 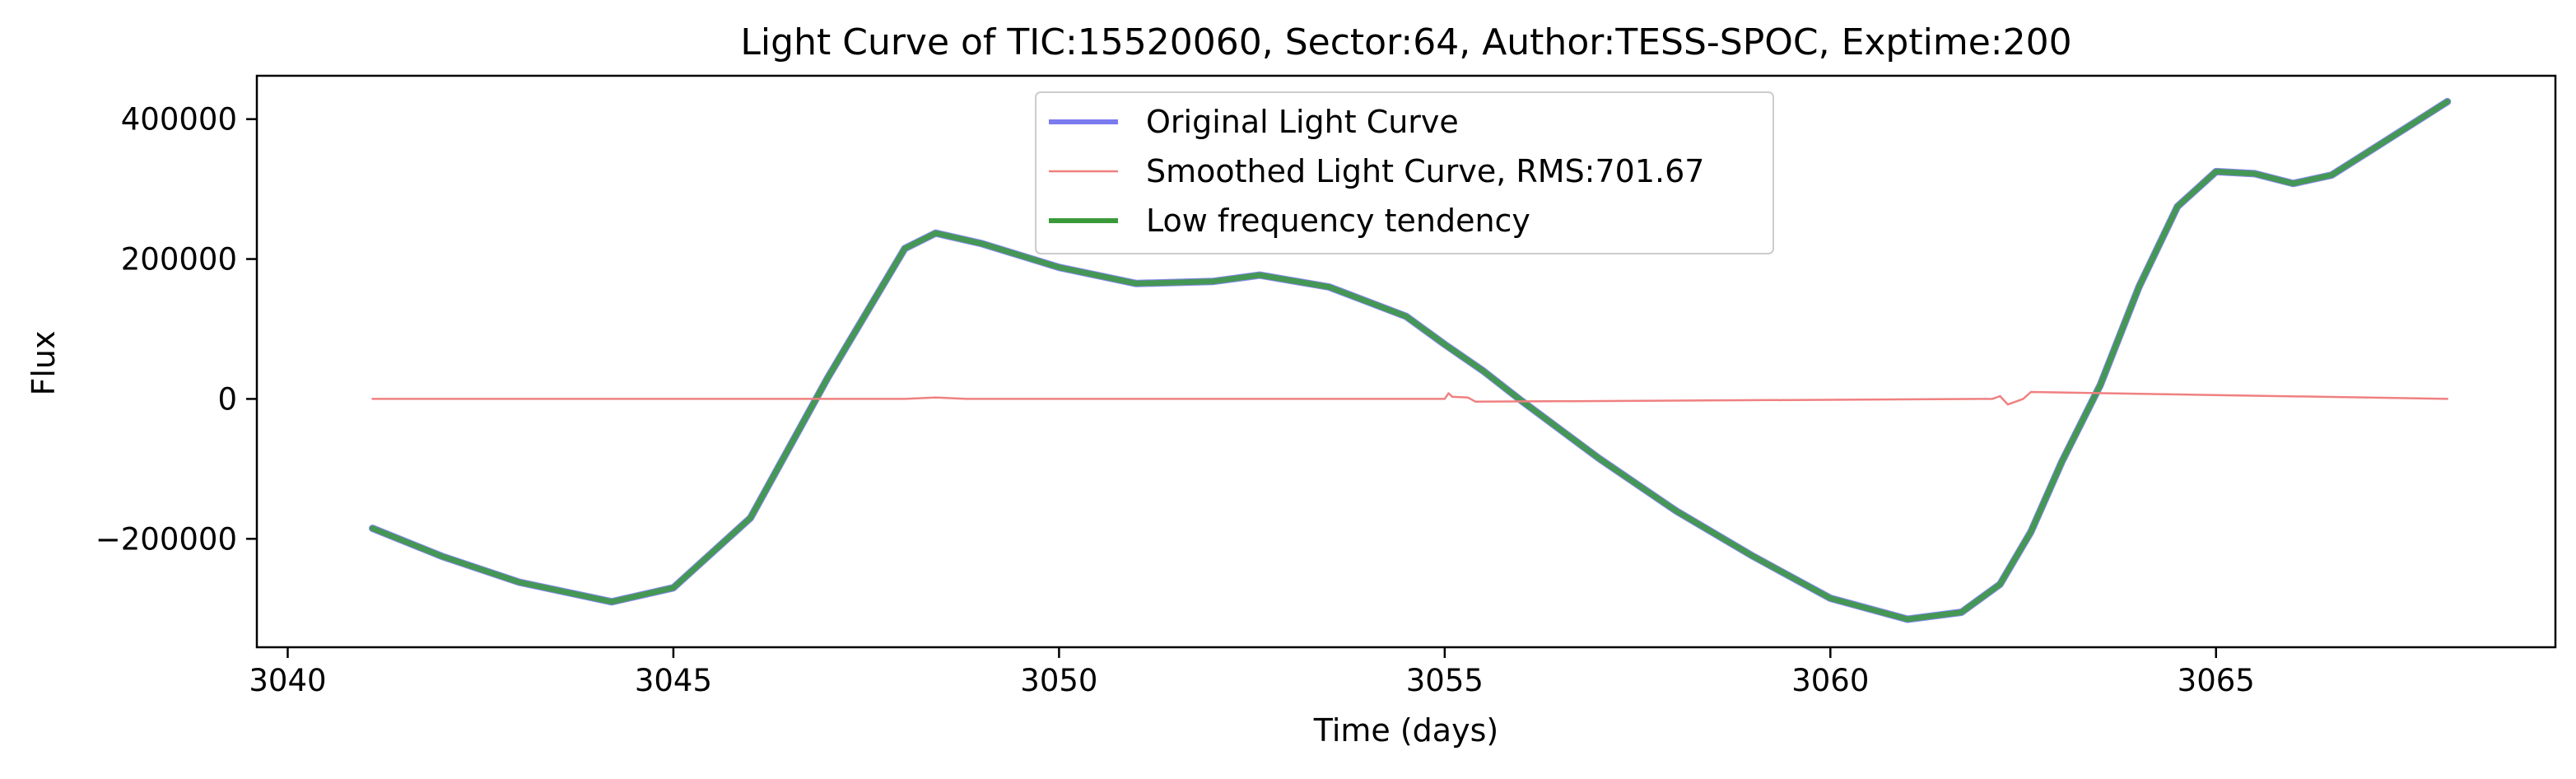 What do you see at coordinates (1405, 731) in the screenshot?
I see `x-axis-label: Time (days)` at bounding box center [1405, 731].